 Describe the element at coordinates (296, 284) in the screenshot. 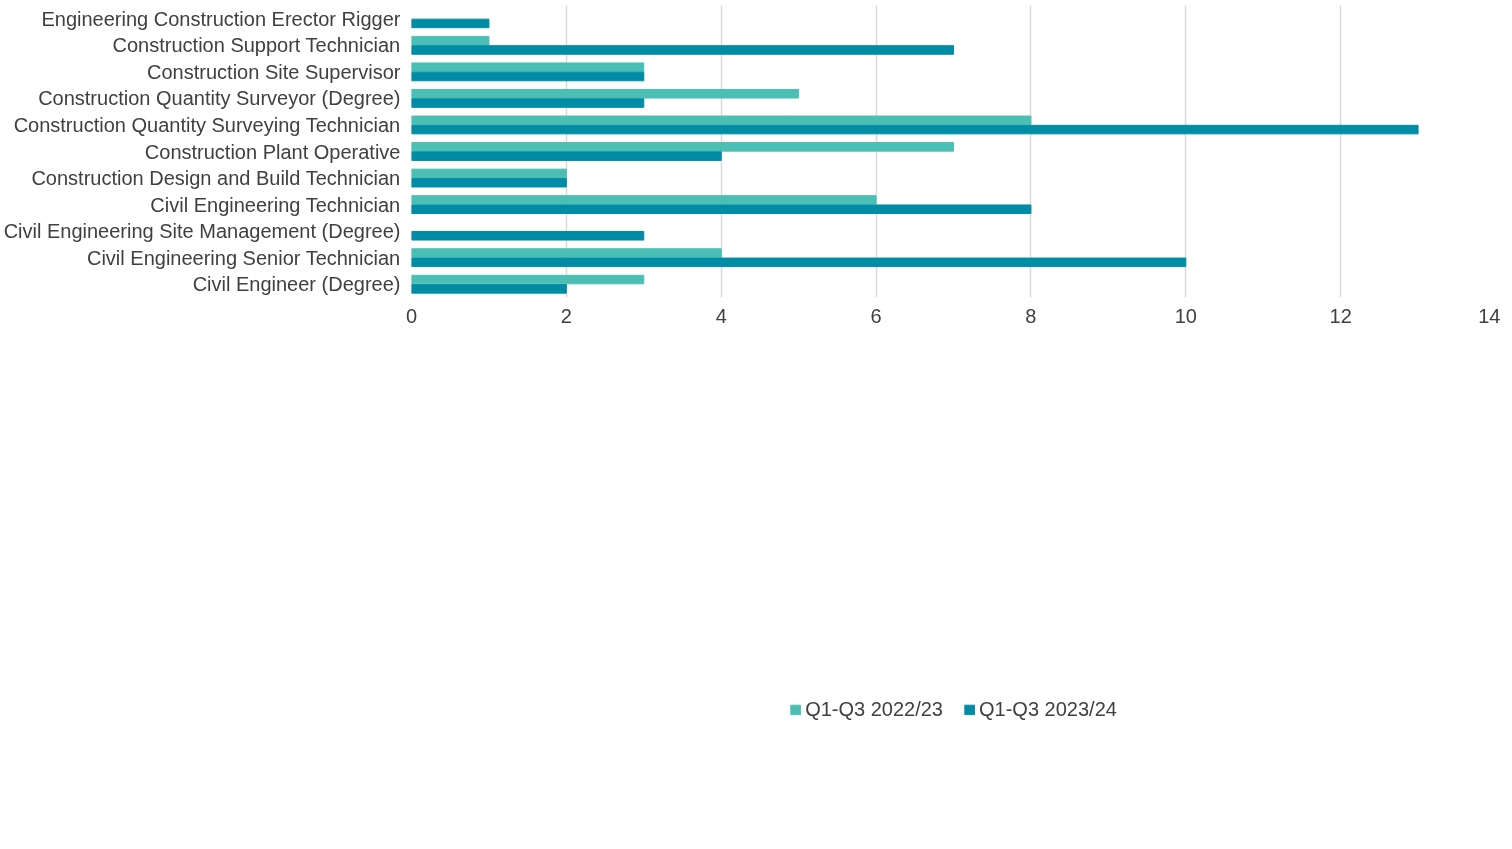

I see `y-tick-label: Civil Engineer (Degree)` at that location.